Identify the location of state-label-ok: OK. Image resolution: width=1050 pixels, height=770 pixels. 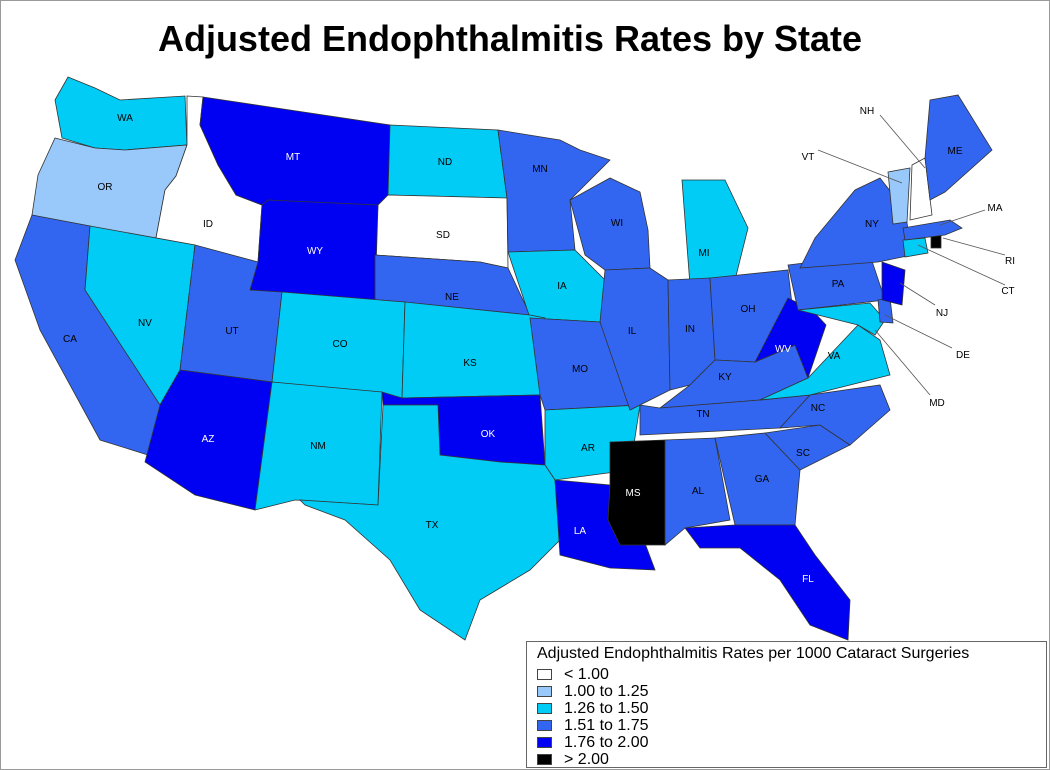
(488, 434).